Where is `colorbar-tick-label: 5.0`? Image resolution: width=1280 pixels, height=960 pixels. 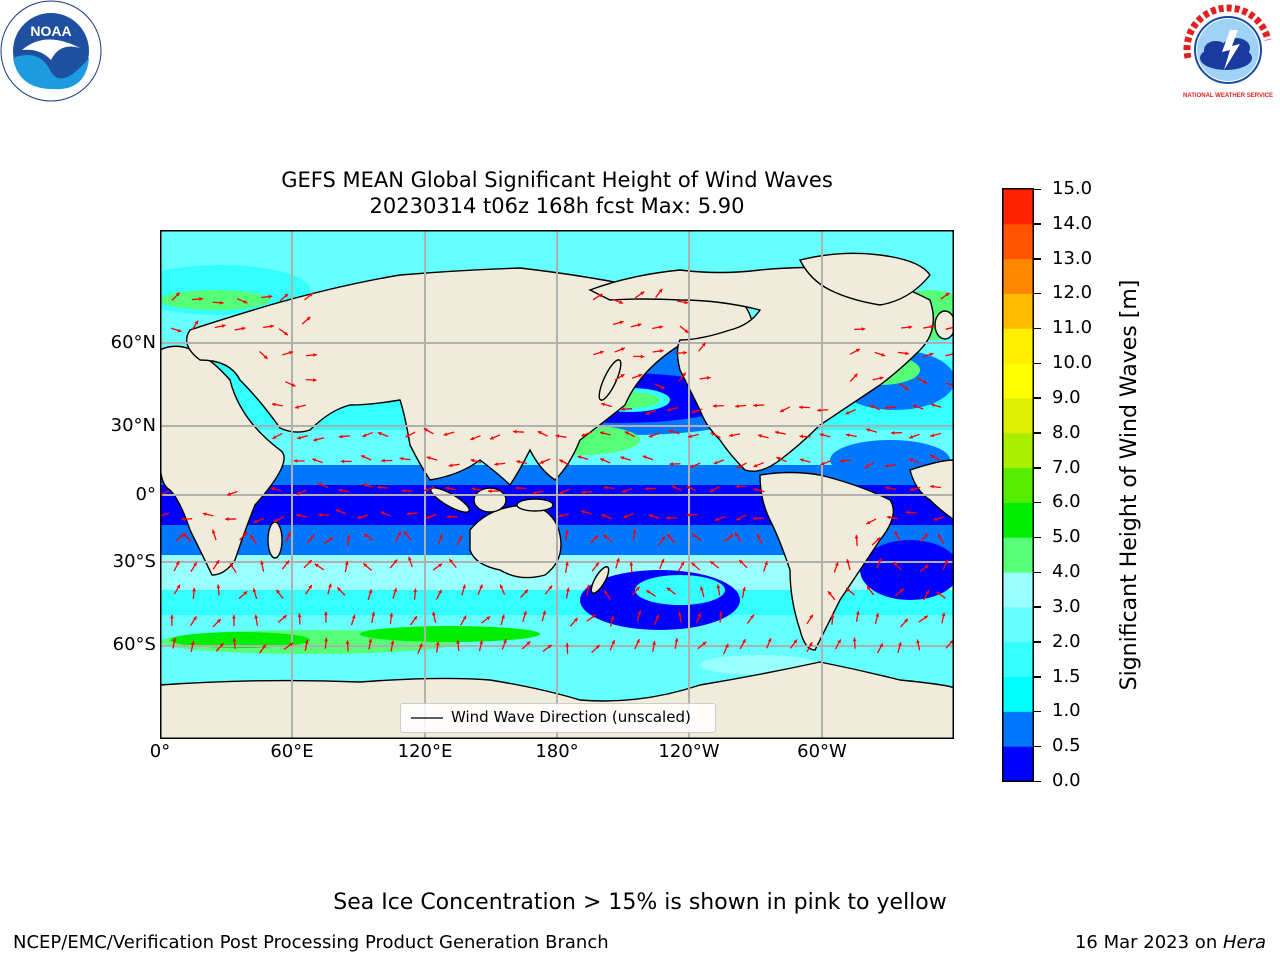
colorbar-tick-label: 5.0 is located at coordinates (1066, 537).